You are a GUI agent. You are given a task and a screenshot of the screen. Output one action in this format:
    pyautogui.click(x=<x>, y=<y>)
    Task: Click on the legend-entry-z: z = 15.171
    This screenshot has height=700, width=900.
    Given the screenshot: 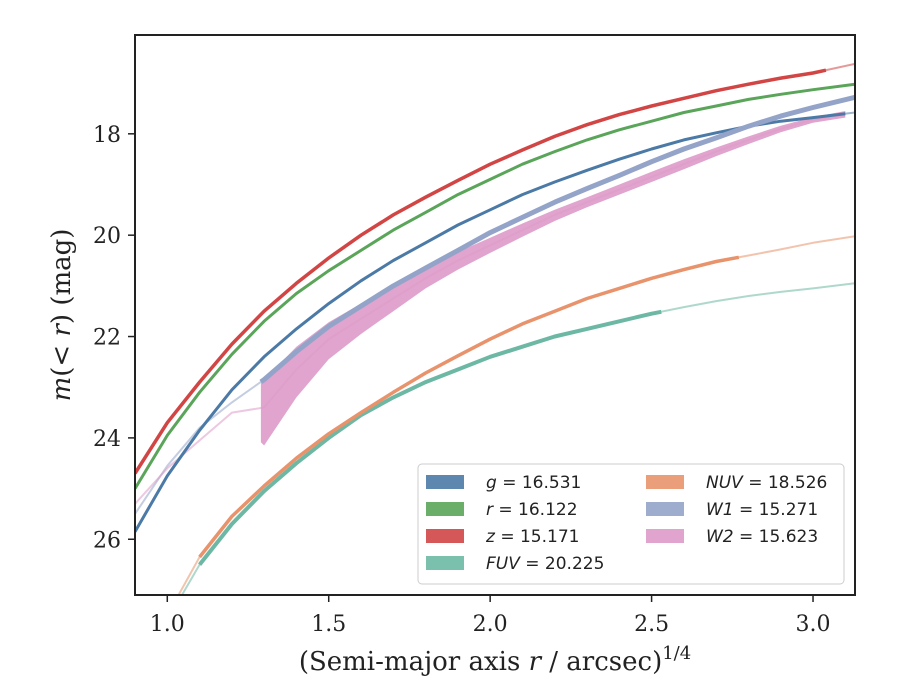 What is the action you would take?
    pyautogui.click(x=502, y=537)
    